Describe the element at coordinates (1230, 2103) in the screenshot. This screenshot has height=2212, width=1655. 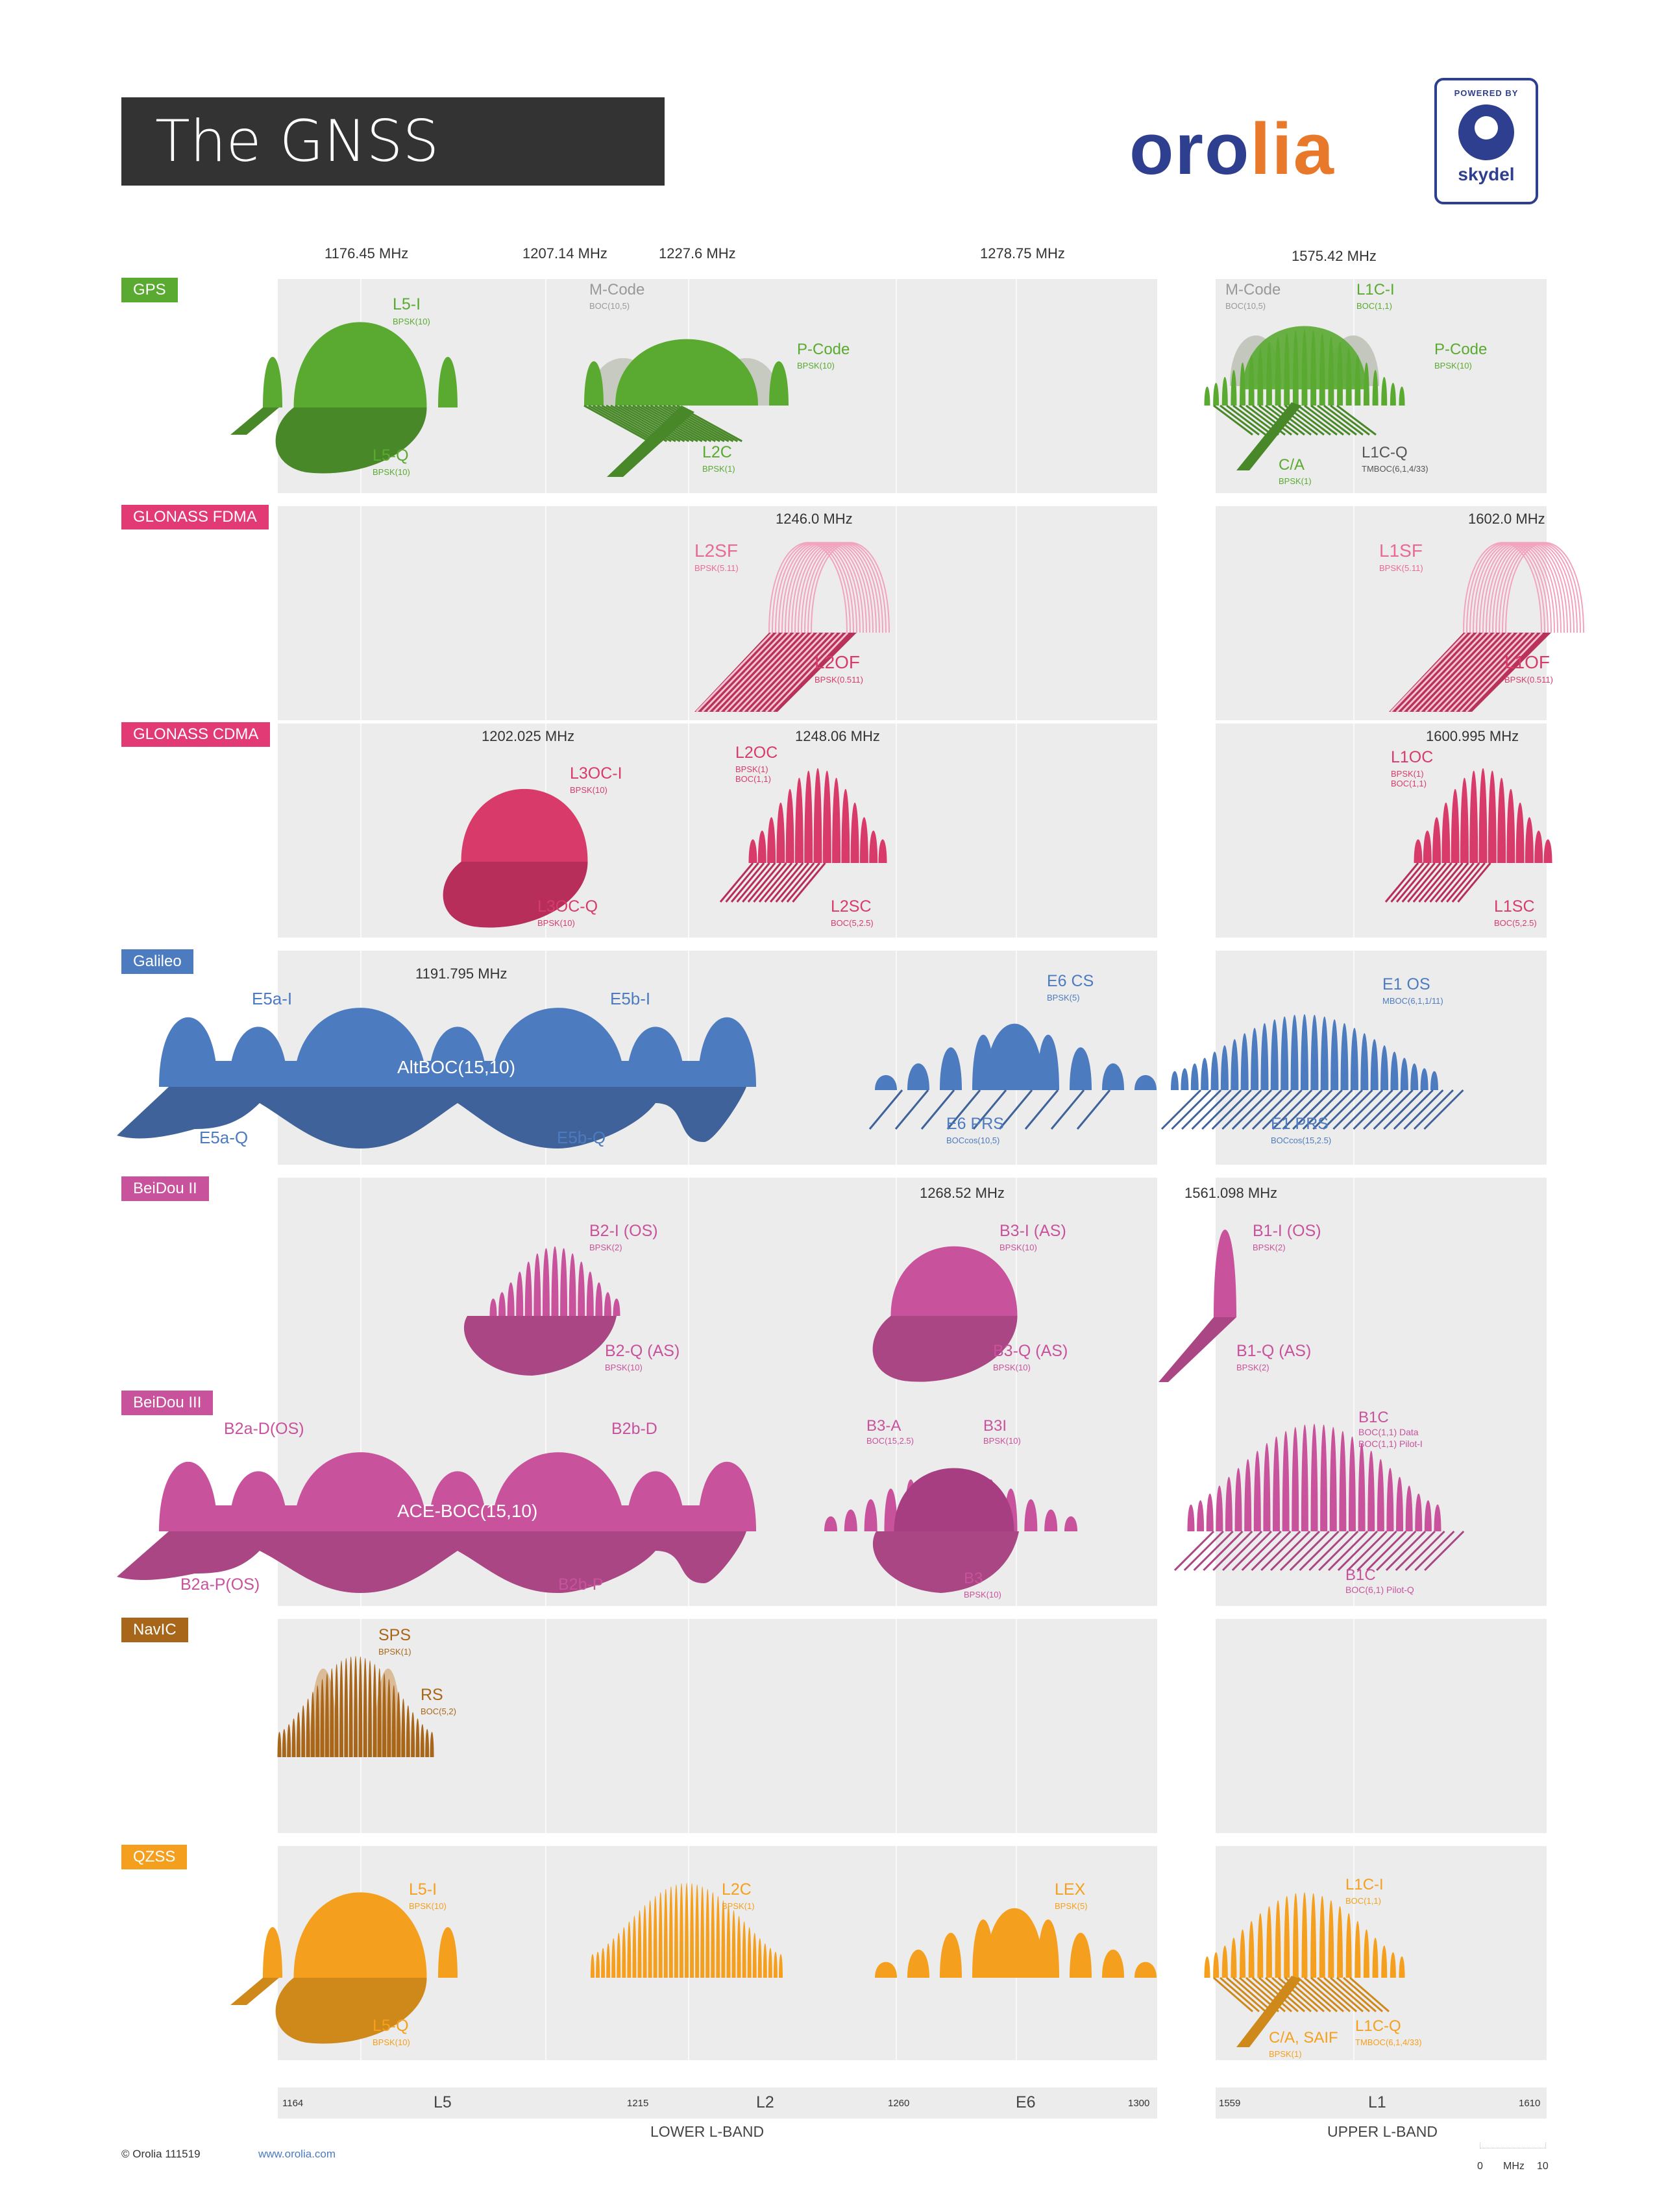
I see `axis-tick: 1559` at that location.